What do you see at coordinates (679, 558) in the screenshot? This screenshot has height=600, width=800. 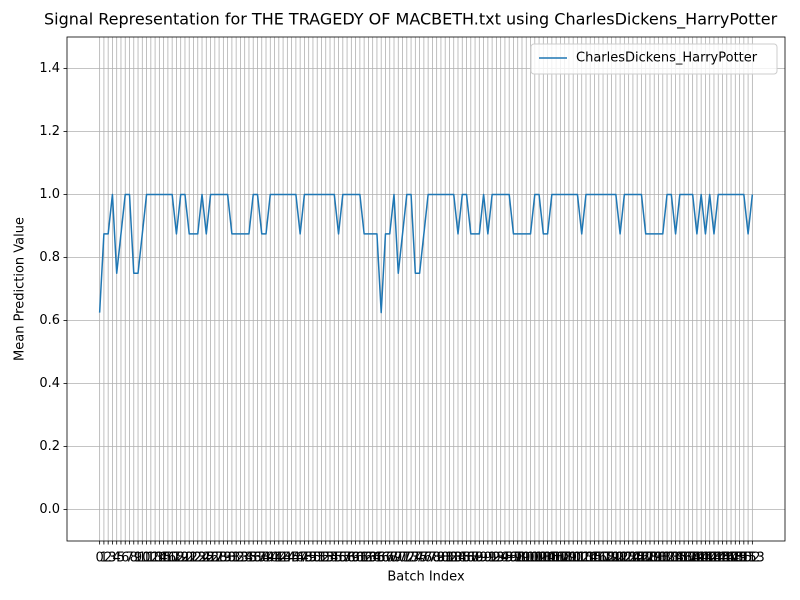 I see `x-tick-label: 136` at bounding box center [679, 558].